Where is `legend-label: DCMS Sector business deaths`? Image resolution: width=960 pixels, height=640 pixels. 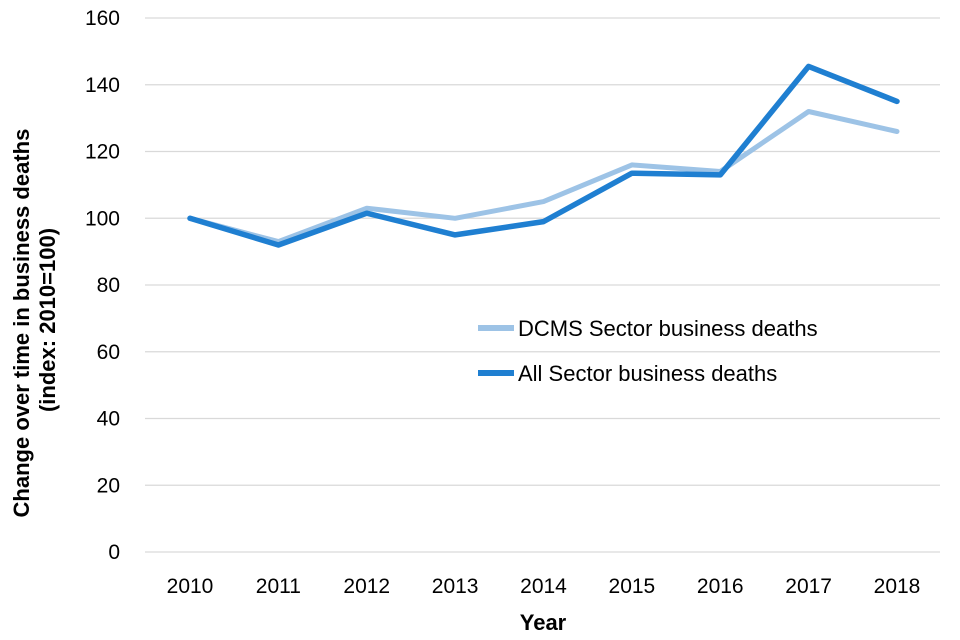
legend-label: DCMS Sector business deaths is located at coordinates (668, 328).